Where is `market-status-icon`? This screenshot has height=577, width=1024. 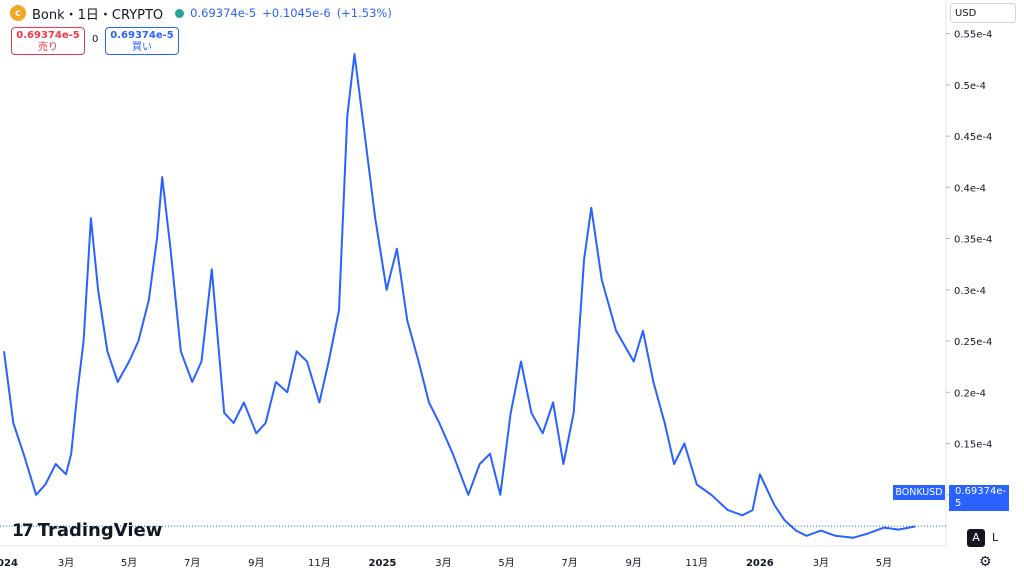
market-status-icon is located at coordinates (180, 13).